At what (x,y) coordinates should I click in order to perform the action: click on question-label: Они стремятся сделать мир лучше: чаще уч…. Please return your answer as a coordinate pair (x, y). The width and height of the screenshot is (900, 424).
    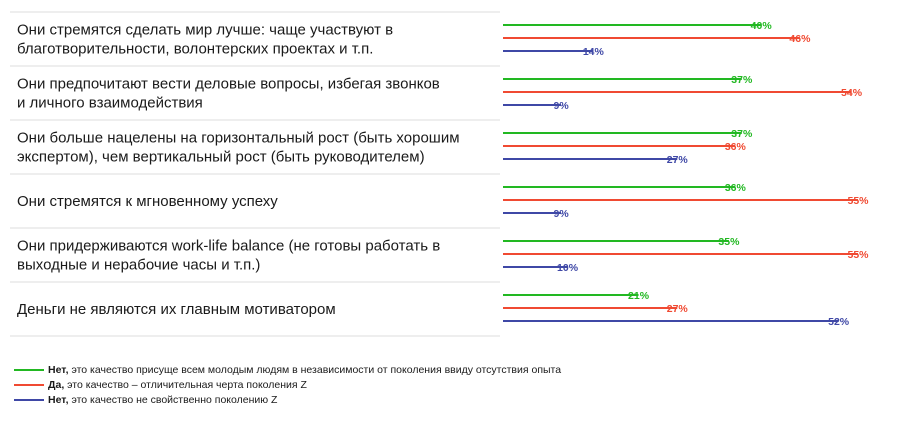
    Looking at the image, I should click on (205, 30).